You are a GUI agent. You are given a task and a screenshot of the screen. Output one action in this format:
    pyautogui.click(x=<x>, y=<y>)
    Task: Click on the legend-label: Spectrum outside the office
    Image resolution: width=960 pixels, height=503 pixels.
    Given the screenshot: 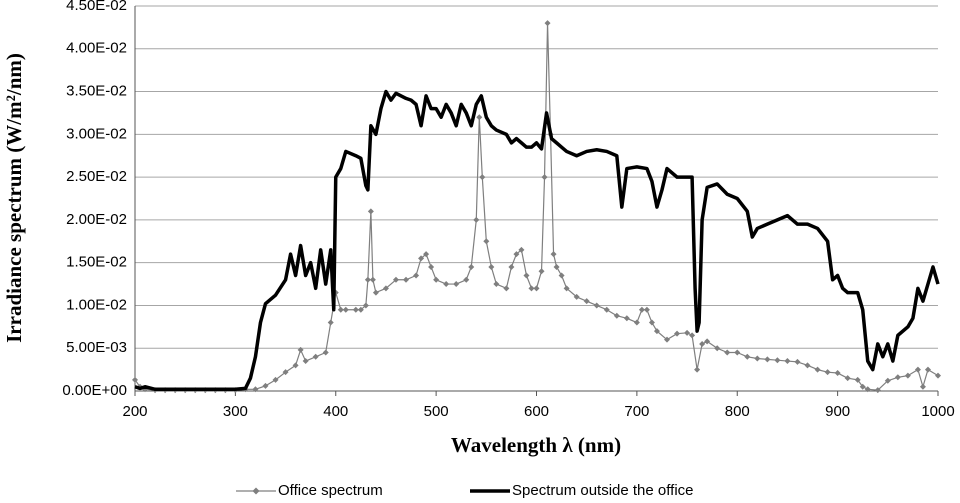 What is the action you would take?
    pyautogui.click(x=603, y=490)
    